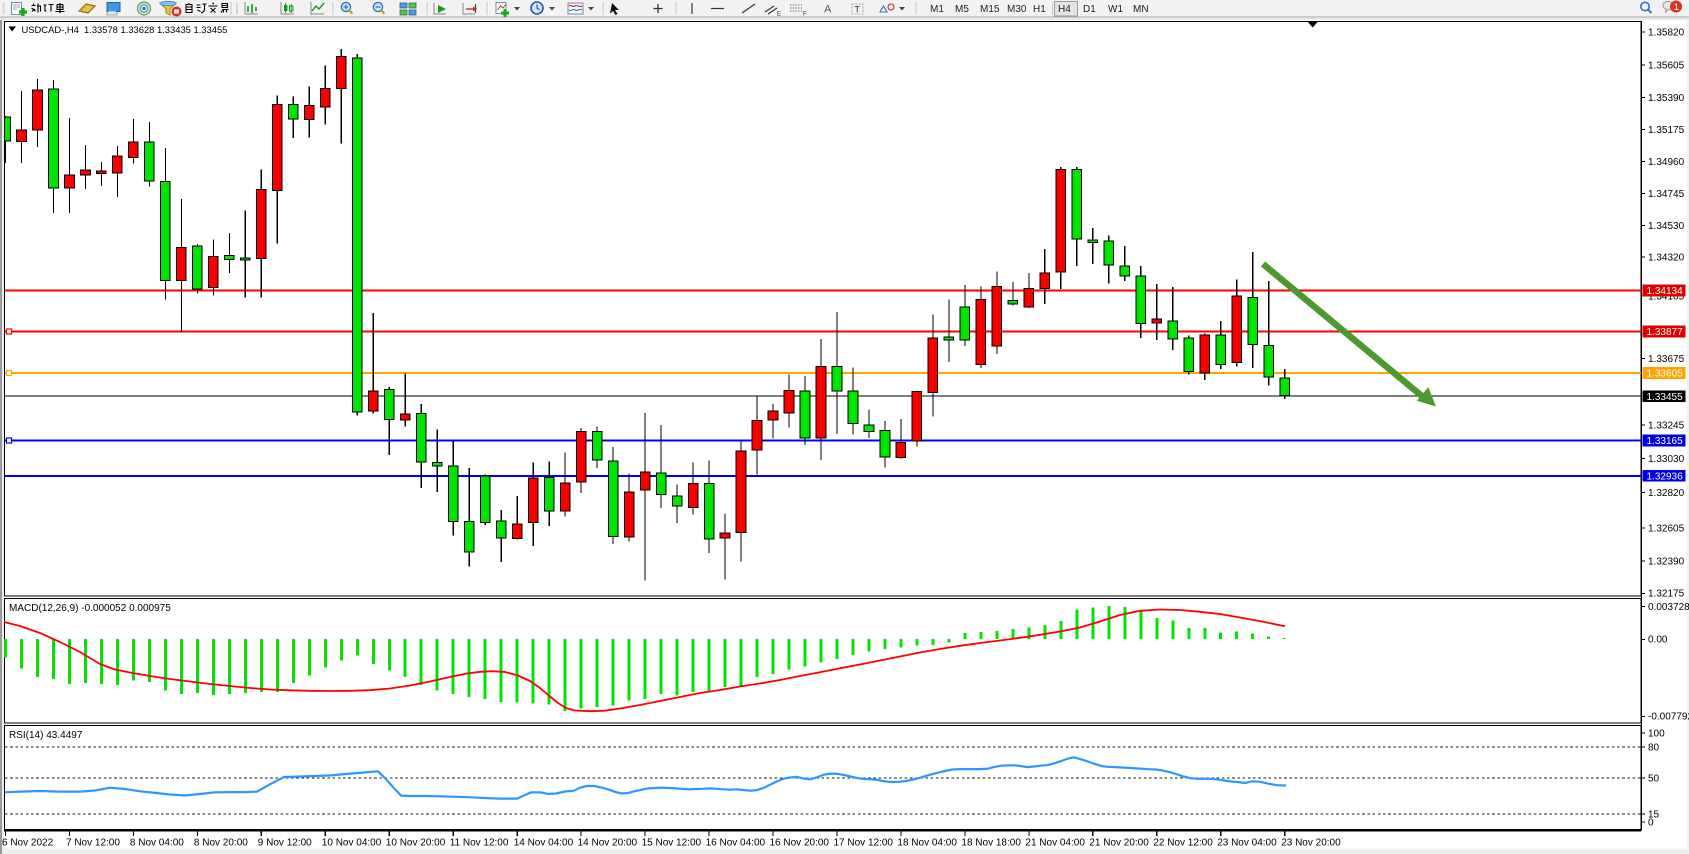  Describe the element at coordinates (28, 843) in the screenshot. I see `svg-text: 6 Nov 2022` at that location.